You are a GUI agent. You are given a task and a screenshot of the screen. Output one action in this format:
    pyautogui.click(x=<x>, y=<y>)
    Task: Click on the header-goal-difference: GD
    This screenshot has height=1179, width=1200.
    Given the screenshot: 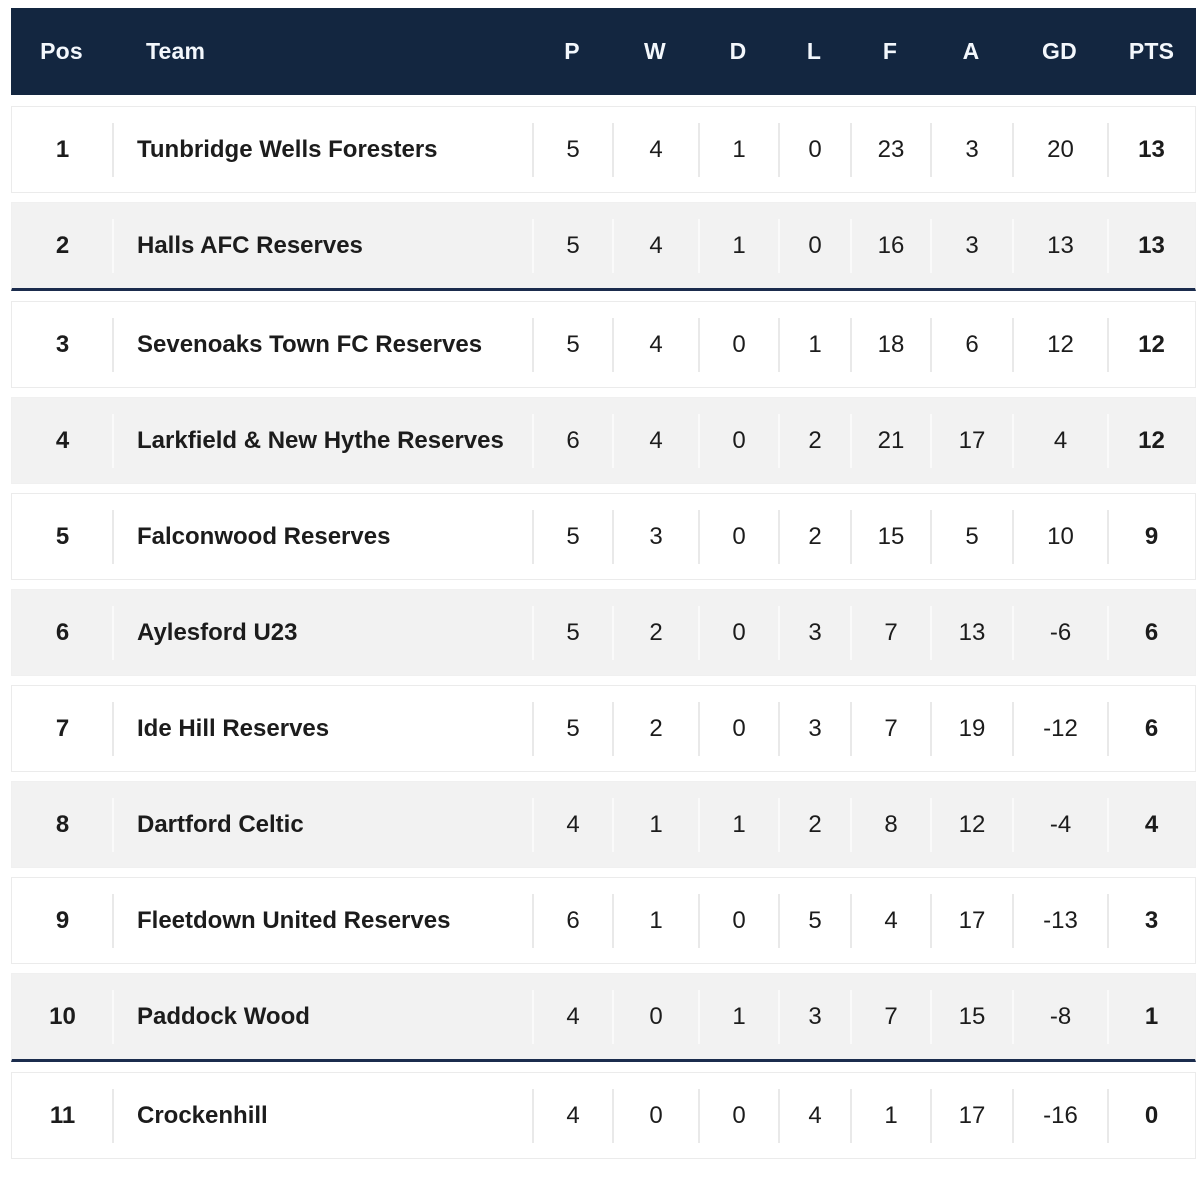 What is the action you would take?
    pyautogui.click(x=1059, y=51)
    